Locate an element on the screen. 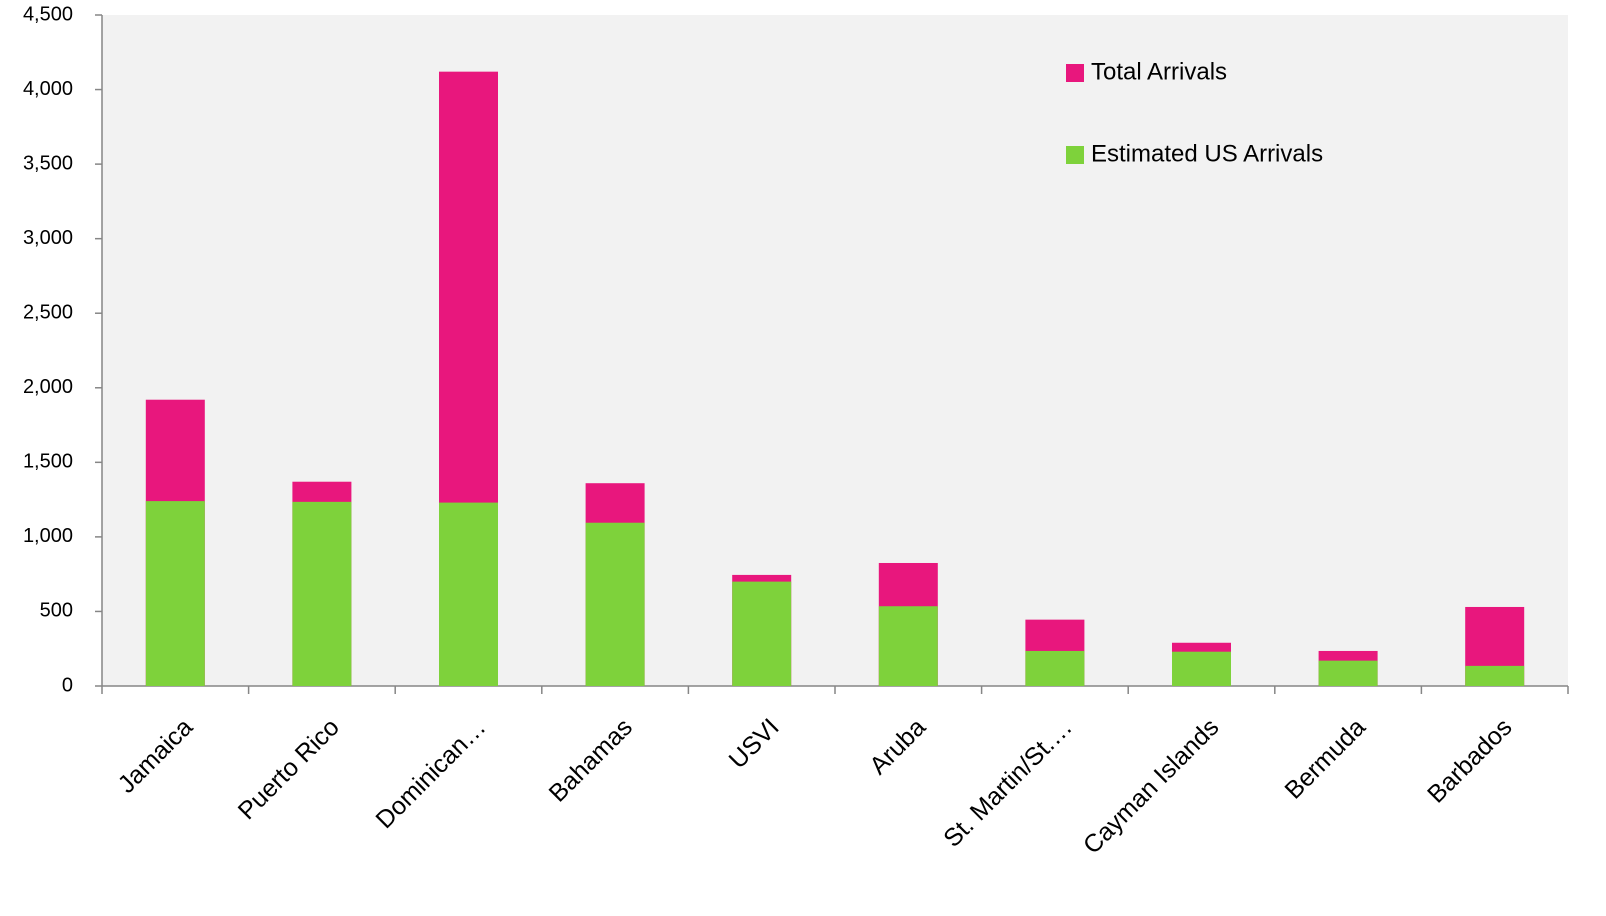 The image size is (1606, 916). y-tick-label: 2,000 is located at coordinates (48, 387).